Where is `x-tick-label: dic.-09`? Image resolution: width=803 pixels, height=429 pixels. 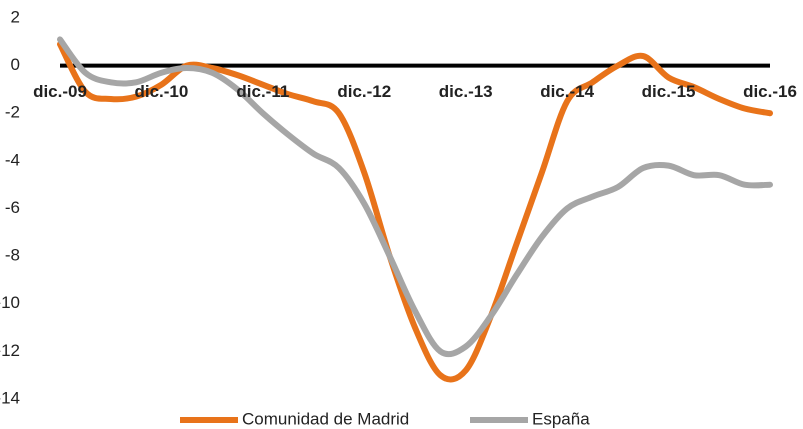
x-tick-label: dic.-09 is located at coordinates (60, 91).